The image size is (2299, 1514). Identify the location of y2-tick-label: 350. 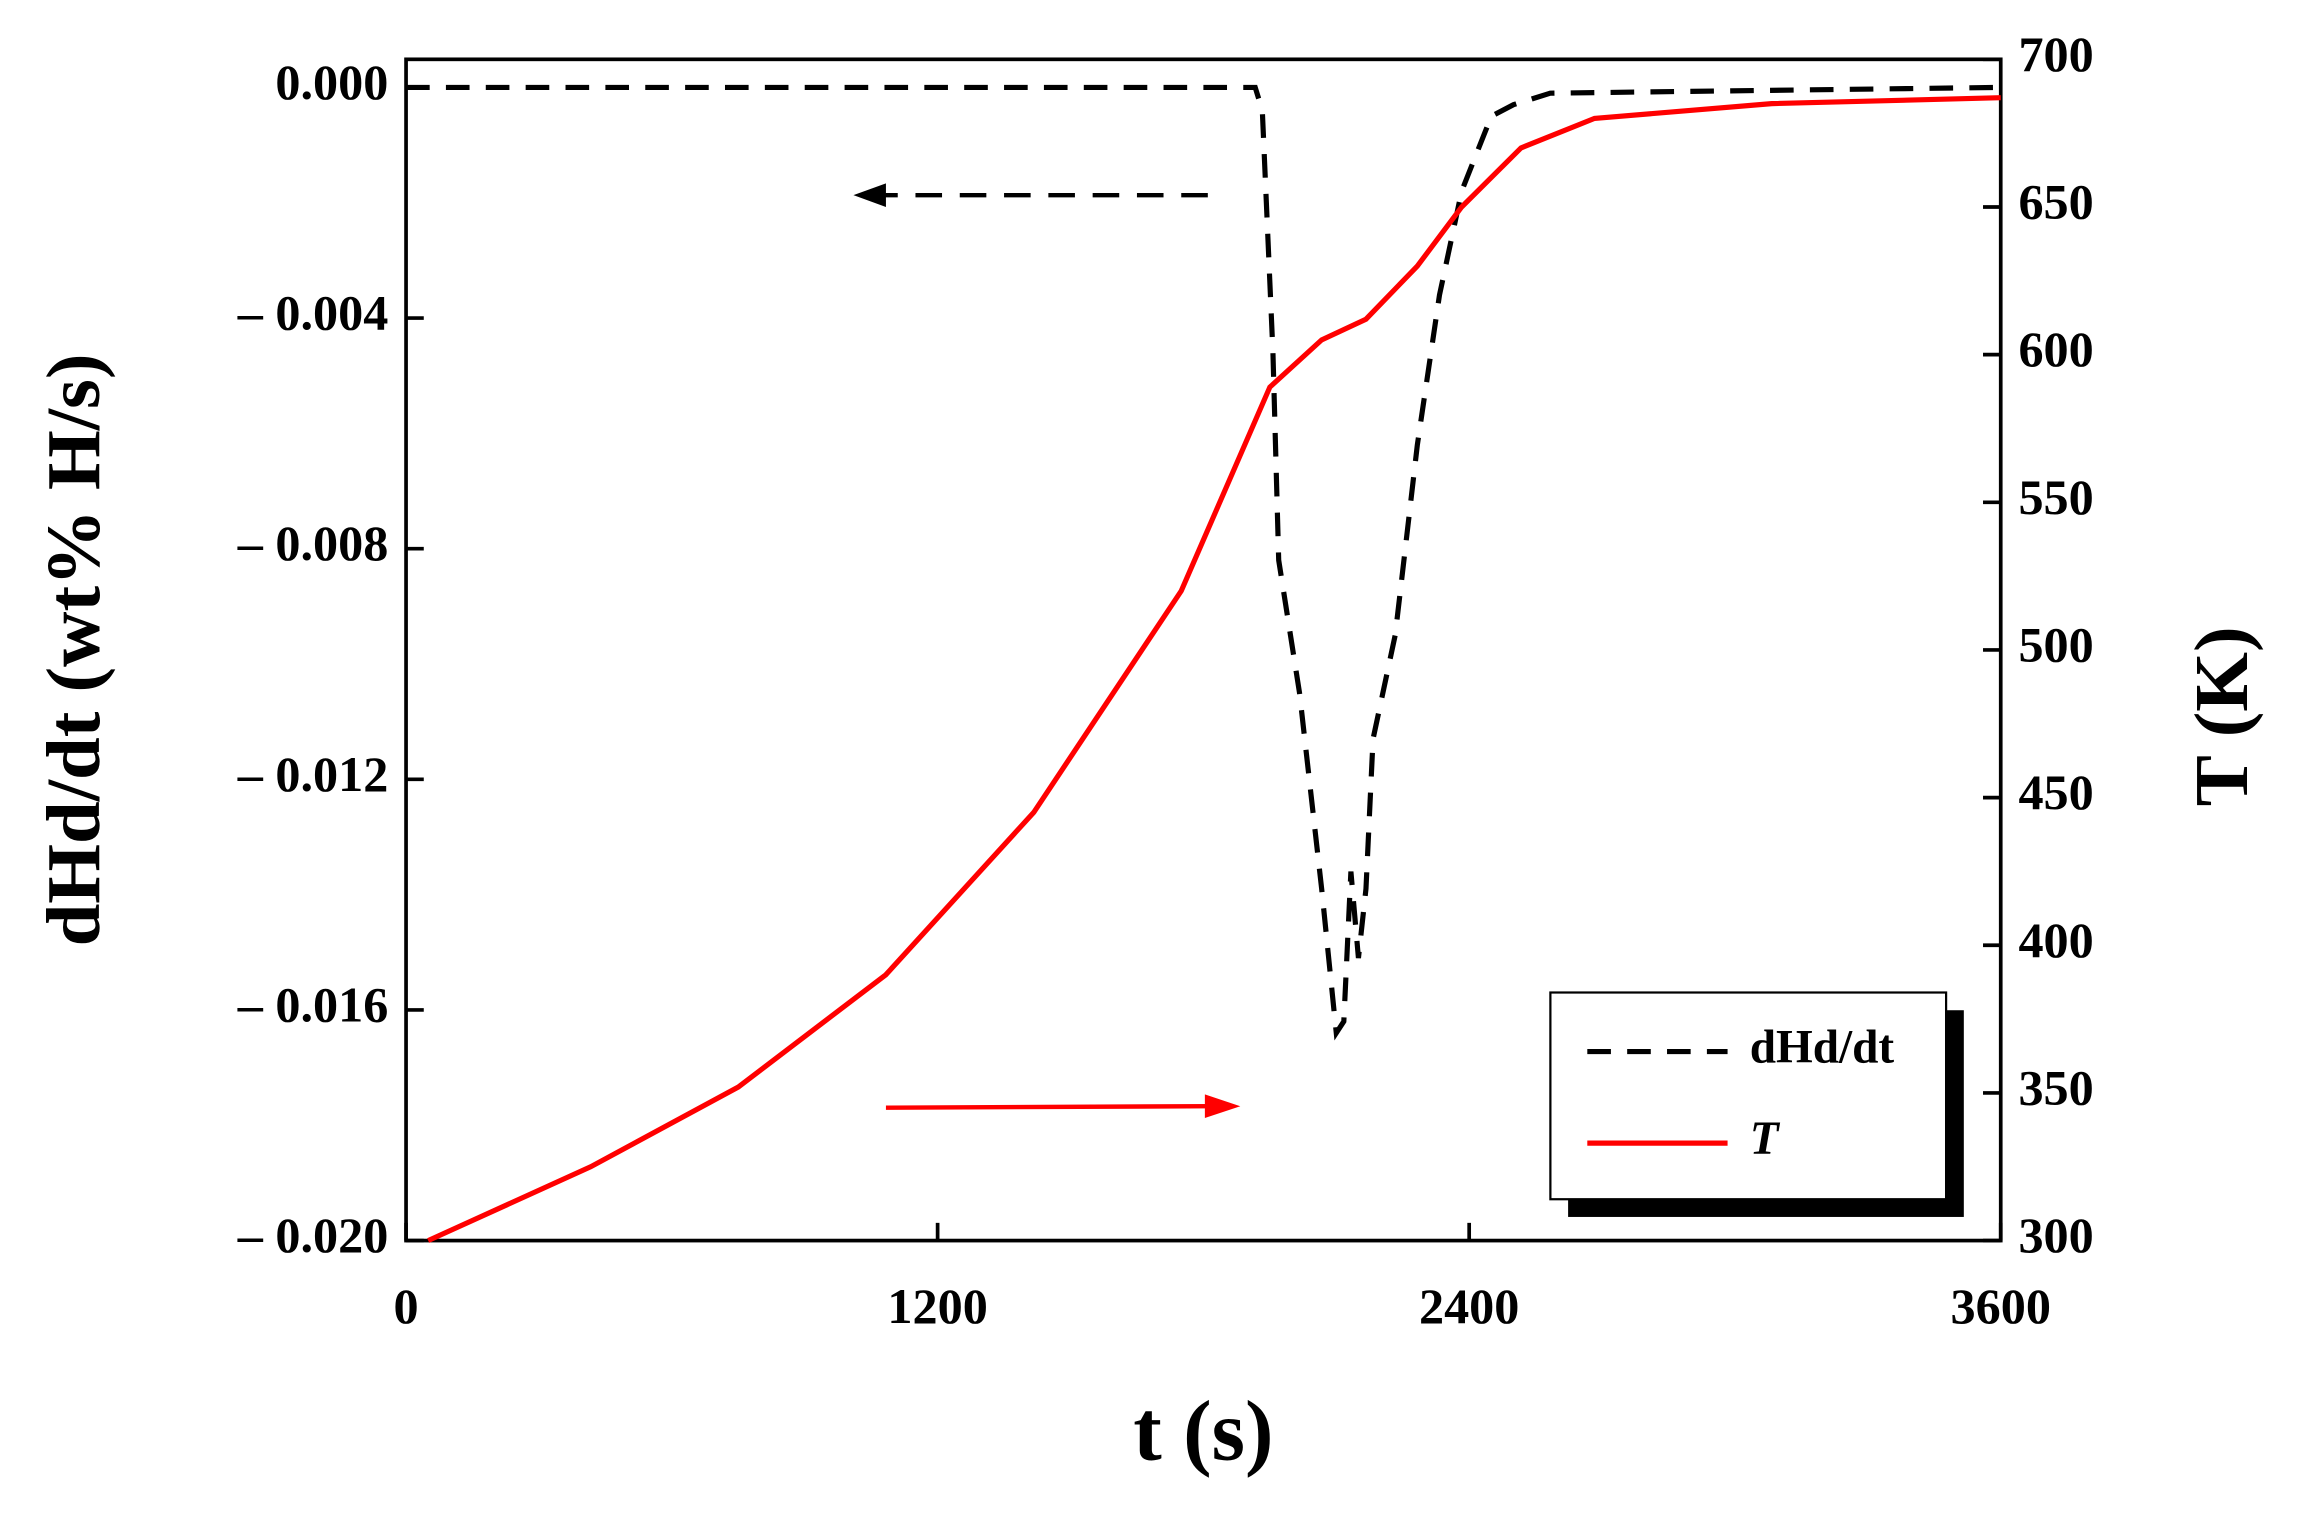
(2055, 1087).